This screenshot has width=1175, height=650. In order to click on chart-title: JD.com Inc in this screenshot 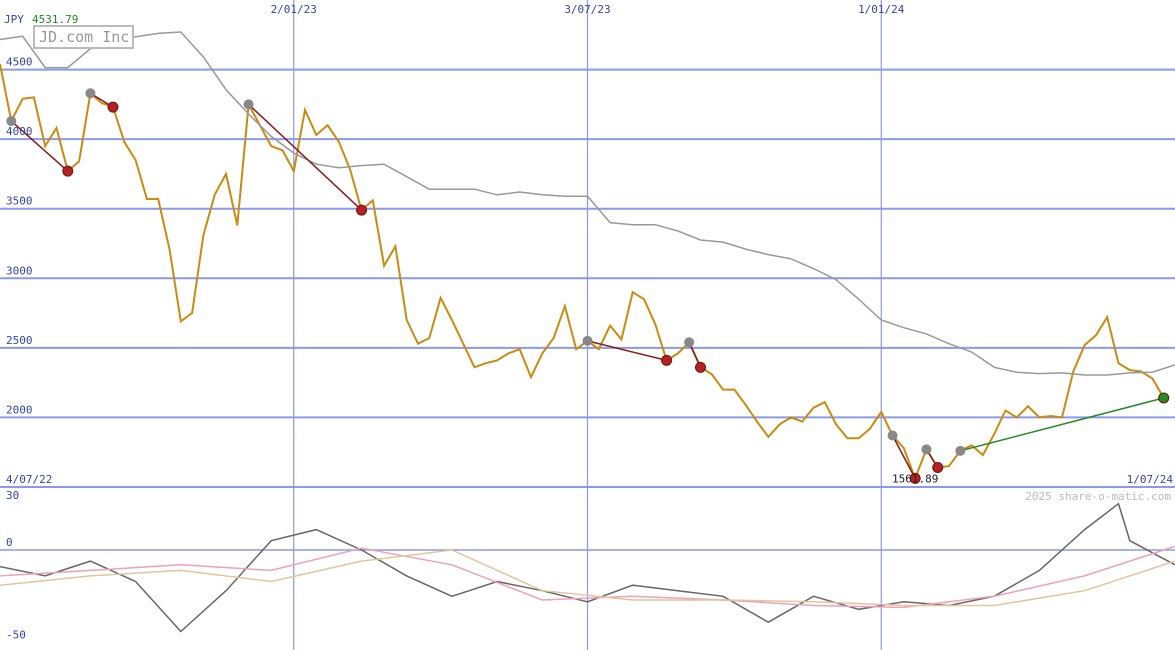, I will do `click(84, 37)`.